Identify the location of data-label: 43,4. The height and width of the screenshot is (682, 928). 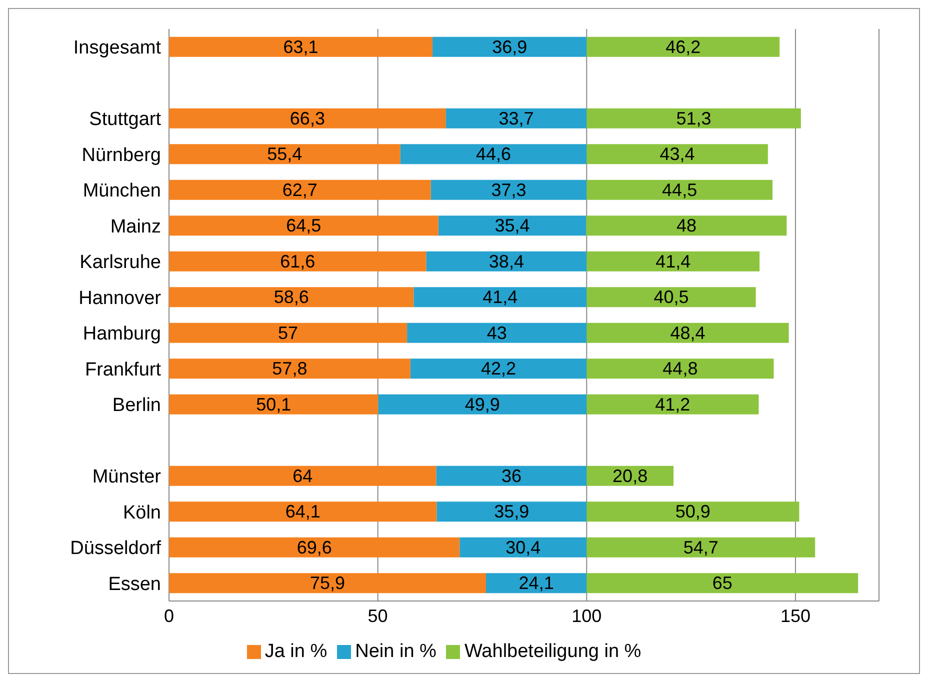
(677, 154).